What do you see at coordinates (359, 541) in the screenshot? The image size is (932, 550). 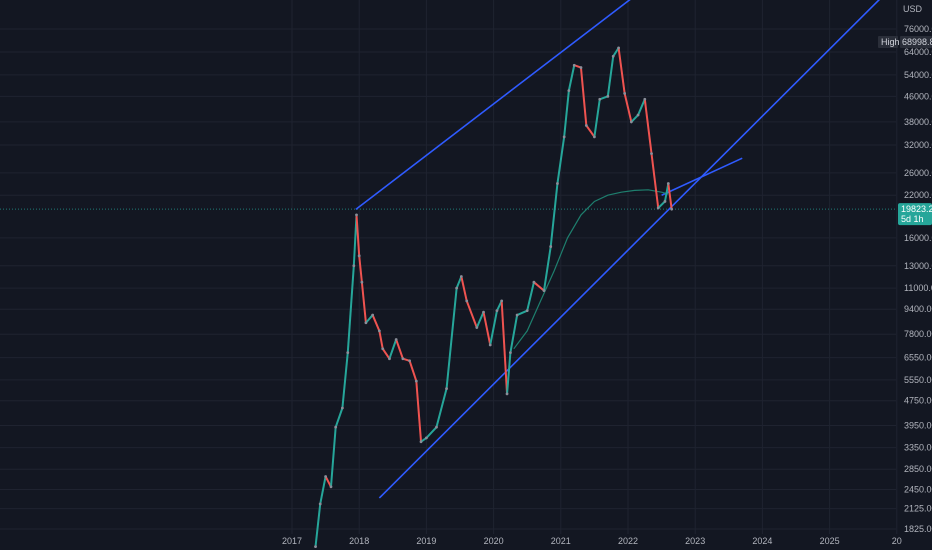 I see `x-tick-label: 2018` at bounding box center [359, 541].